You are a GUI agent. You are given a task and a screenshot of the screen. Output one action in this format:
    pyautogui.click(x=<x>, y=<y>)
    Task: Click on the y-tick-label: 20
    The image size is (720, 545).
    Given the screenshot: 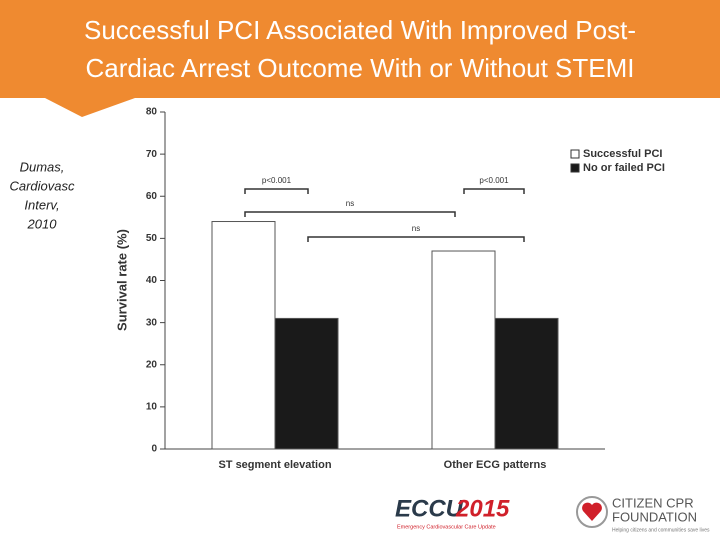 What is the action you would take?
    pyautogui.click(x=152, y=364)
    